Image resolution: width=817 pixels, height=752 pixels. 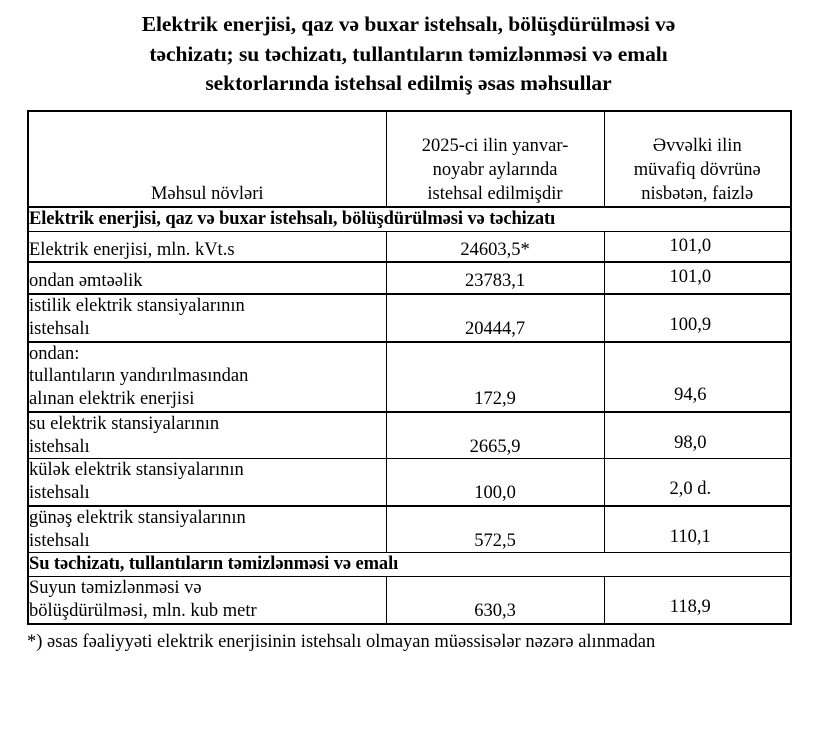 What do you see at coordinates (697, 482) in the screenshot?
I see `row-percent-wind-plants: 2,0 d.` at bounding box center [697, 482].